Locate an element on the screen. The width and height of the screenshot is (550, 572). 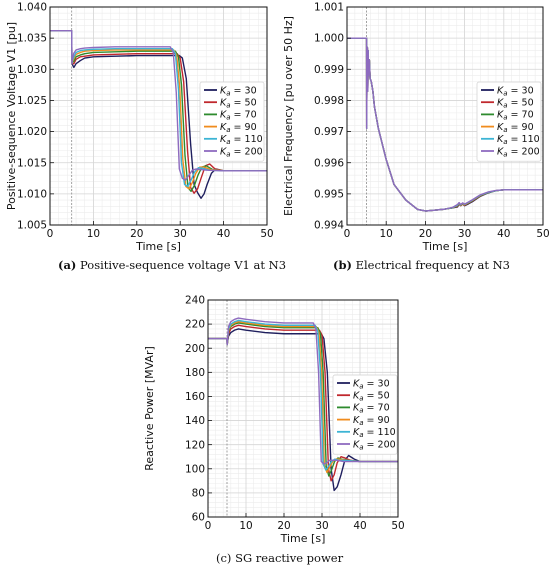
chart-b-legend-label: Ka = 30 is located at coordinates (515, 91).